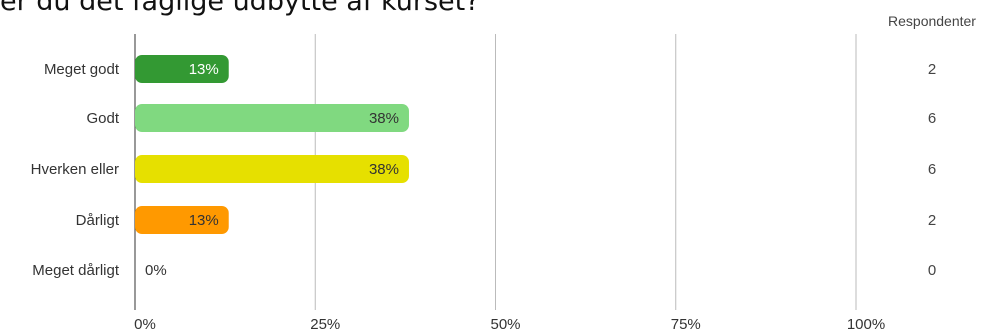 Image resolution: width=990 pixels, height=333 pixels. Describe the element at coordinates (932, 21) in the screenshot. I see `respondents-header: Respondenter` at that location.